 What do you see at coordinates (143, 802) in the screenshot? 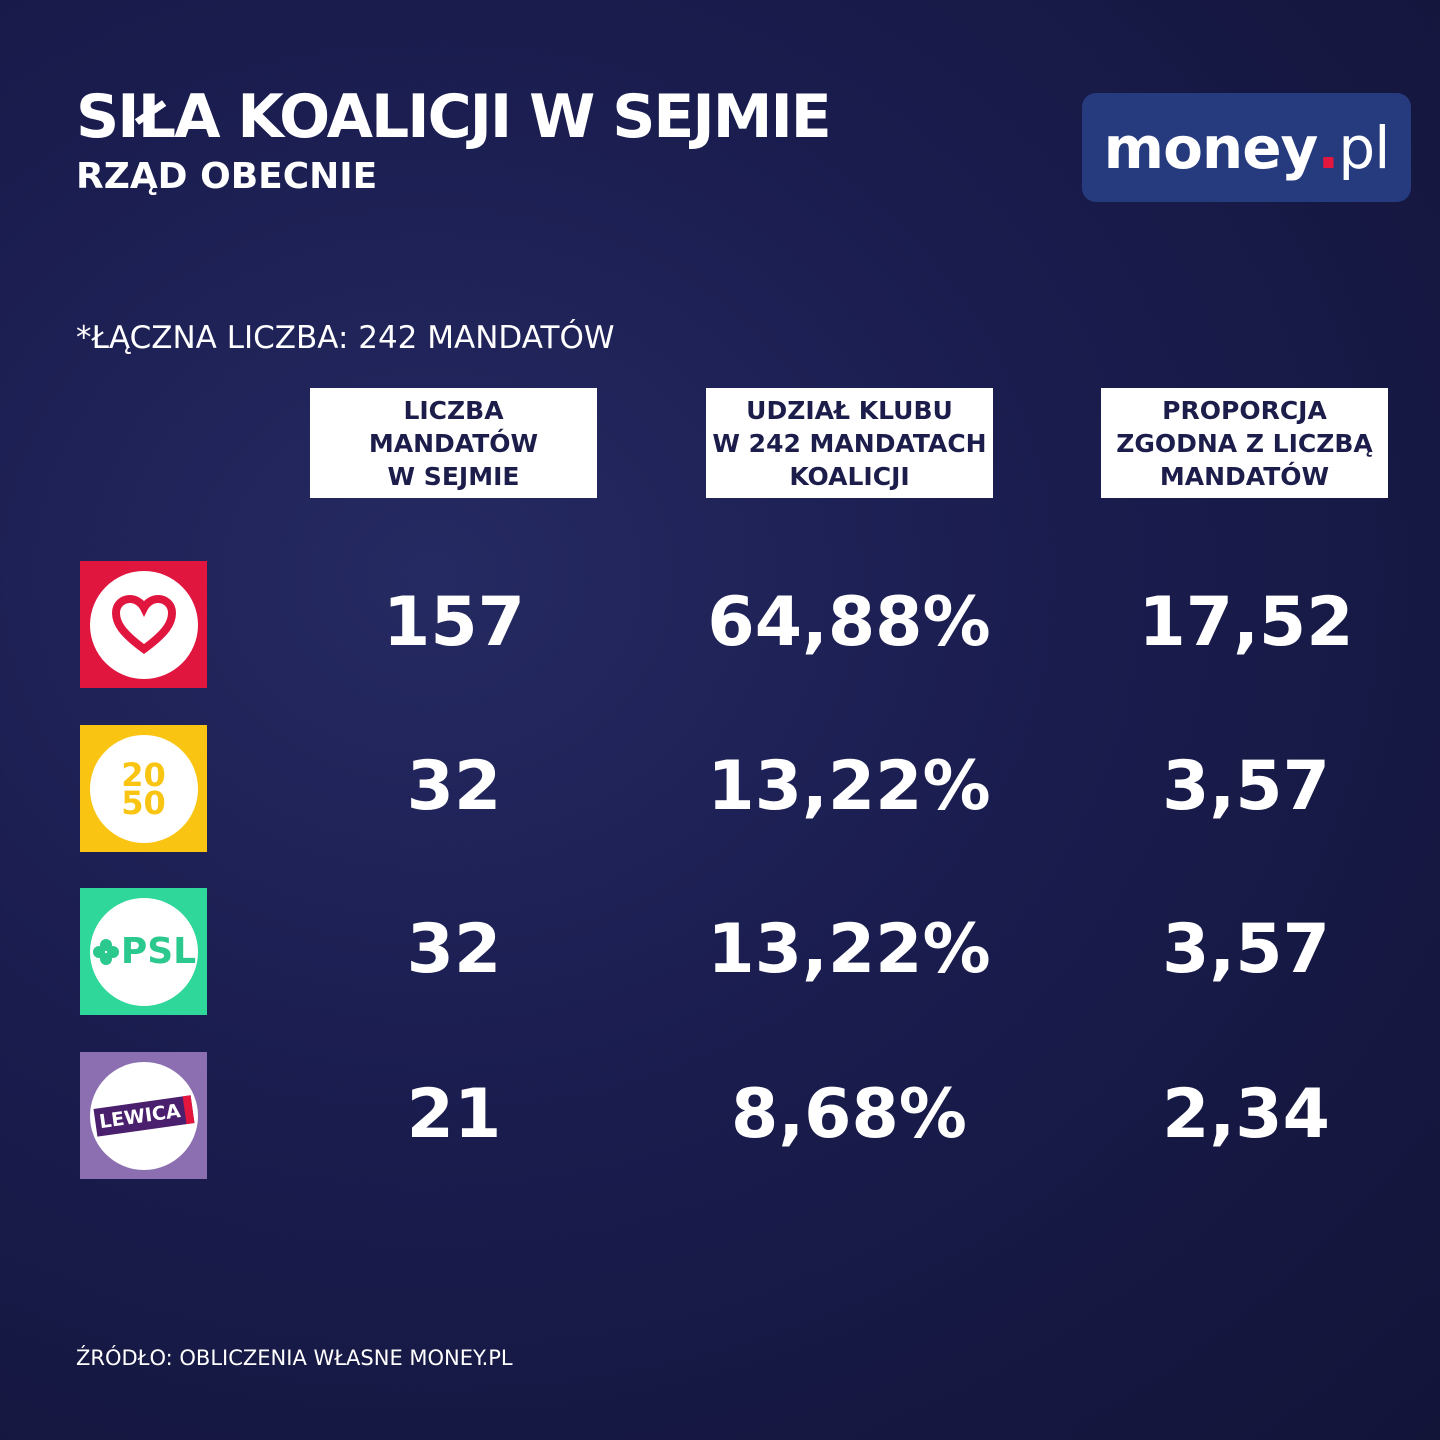
I see `logo-text: 50` at bounding box center [143, 802].